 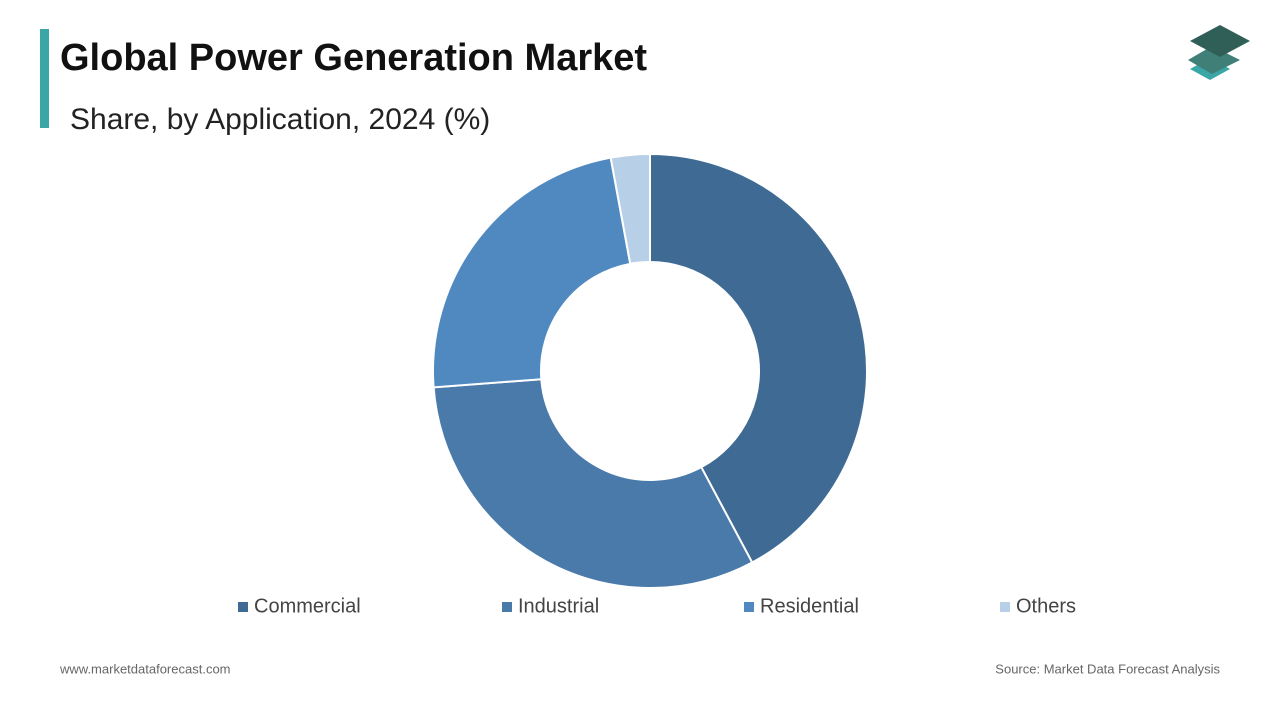 I want to click on source: Source: Market Data Forecast Analysis, so click(x=1107, y=668).